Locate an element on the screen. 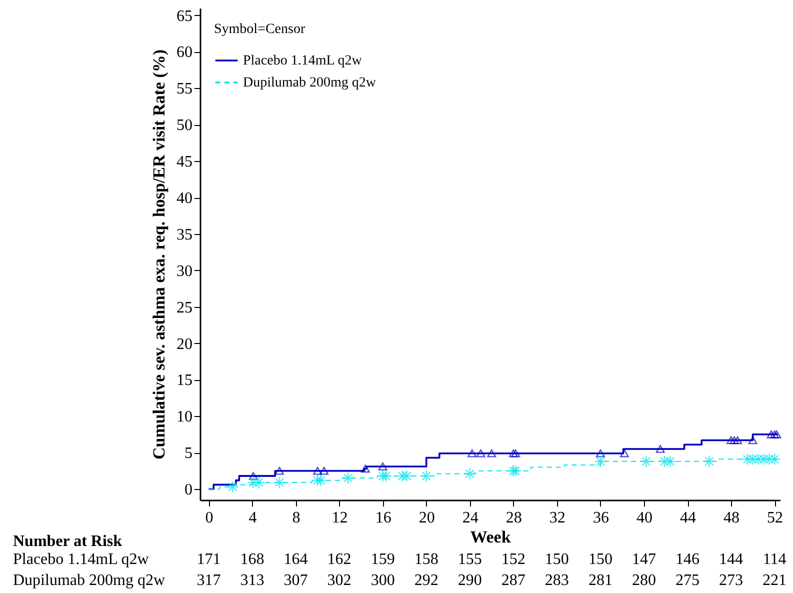  x-tick-label: 52 is located at coordinates (775, 518).